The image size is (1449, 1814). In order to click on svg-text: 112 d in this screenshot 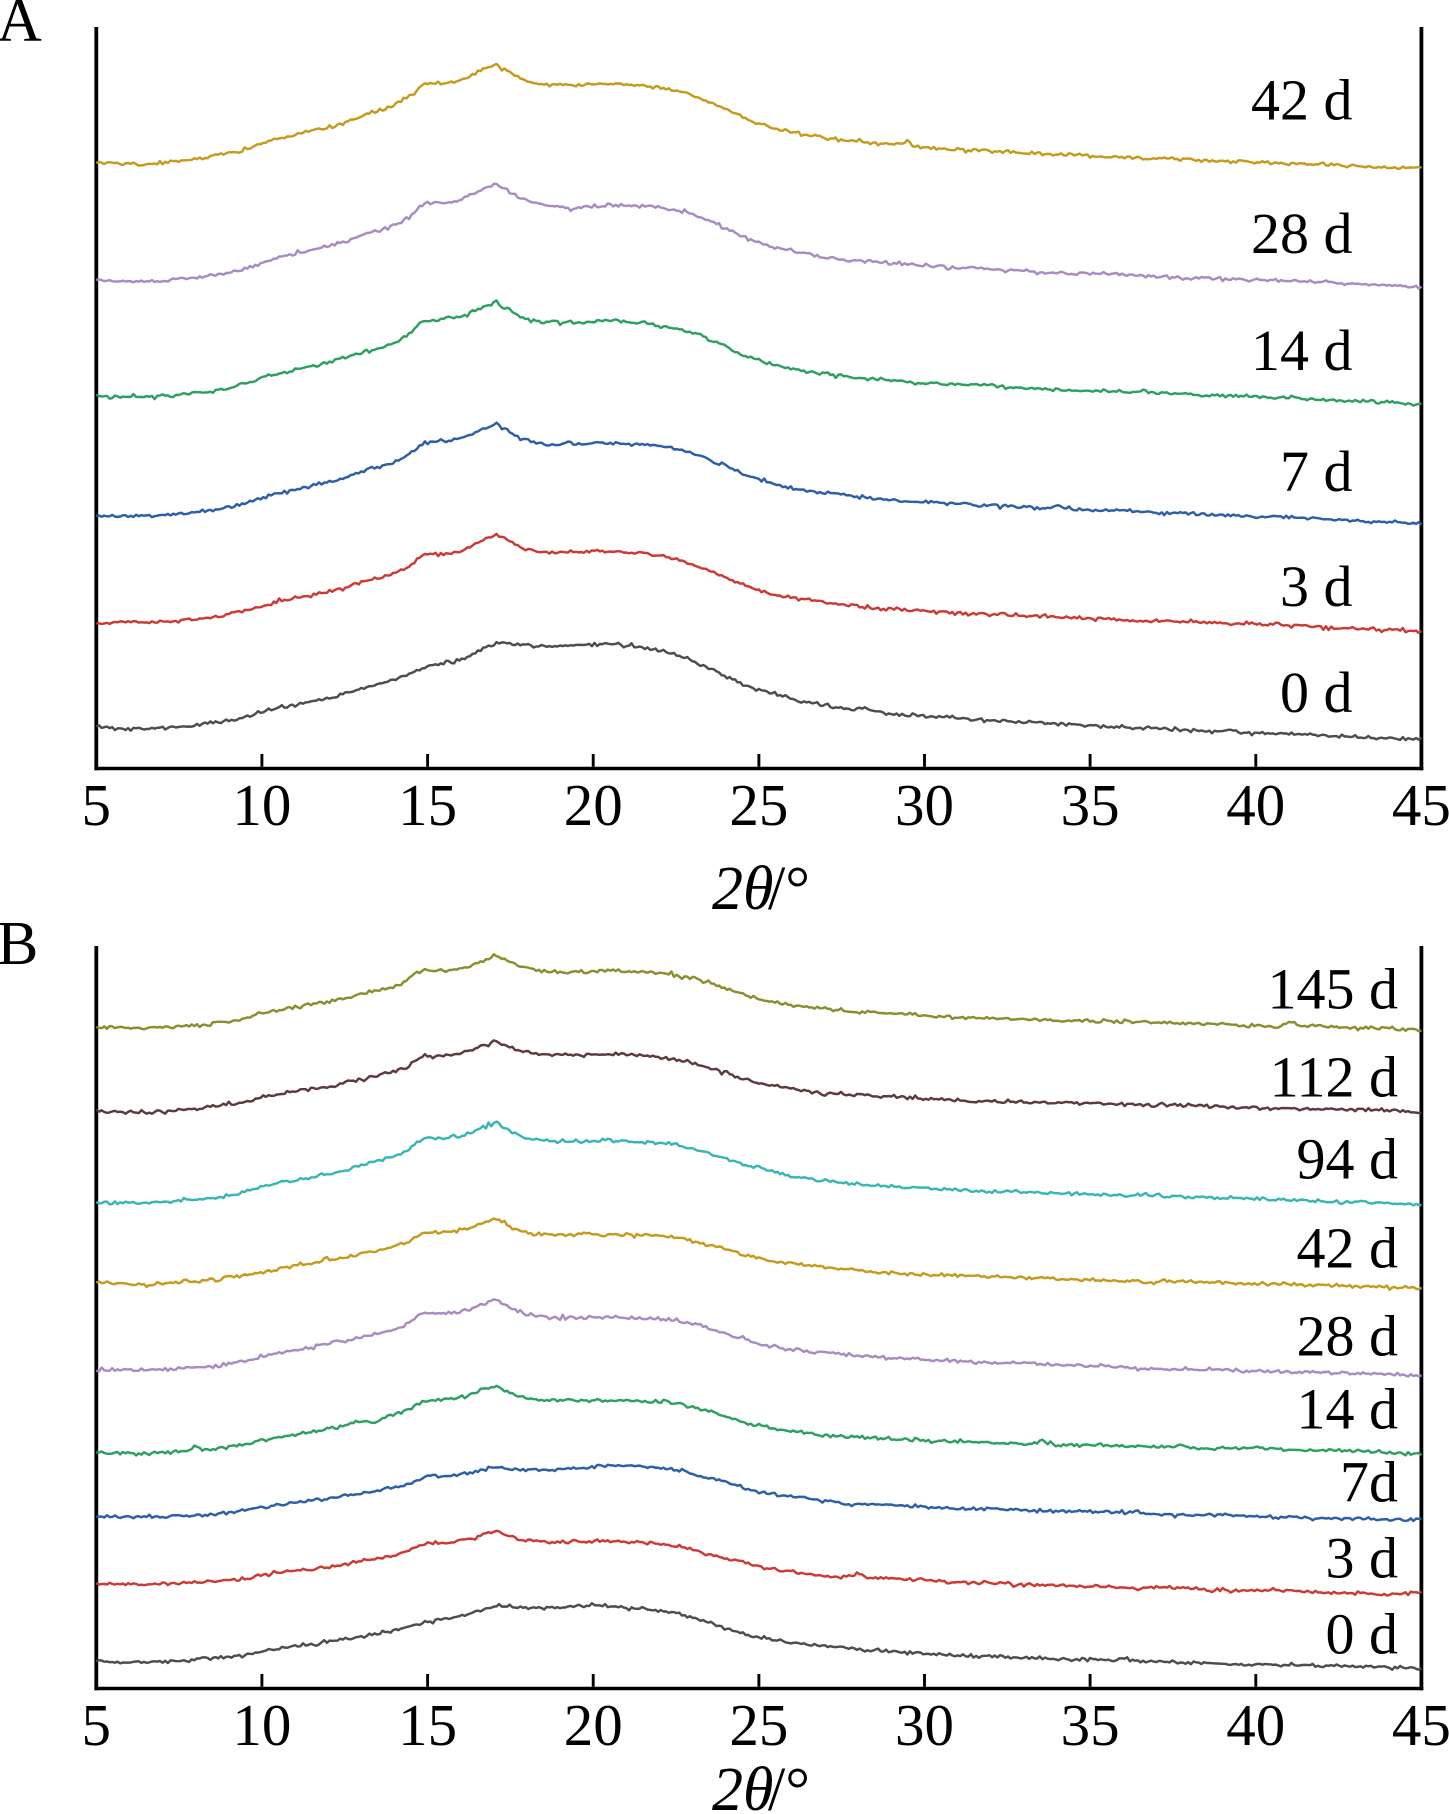, I will do `click(1334, 1077)`.